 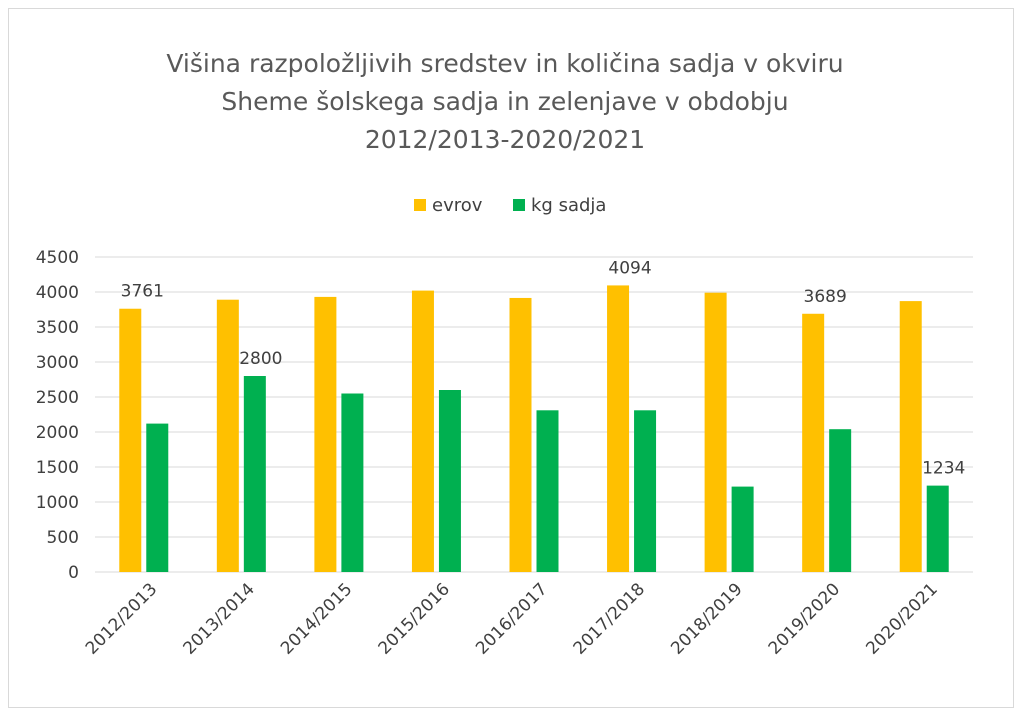 I want to click on y-tick-label: 3500, so click(x=57, y=328).